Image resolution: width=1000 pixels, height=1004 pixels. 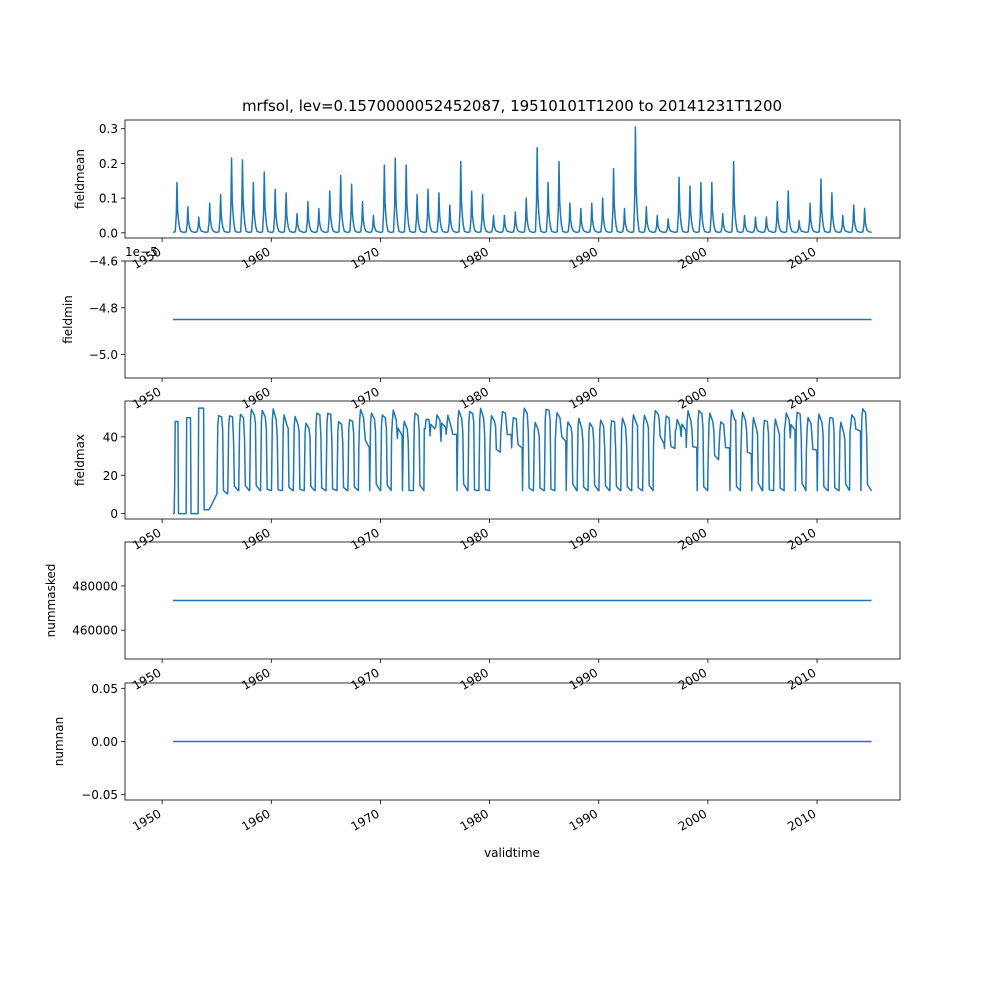 I want to click on y-axis-label: fieldmin, so click(x=68, y=319).